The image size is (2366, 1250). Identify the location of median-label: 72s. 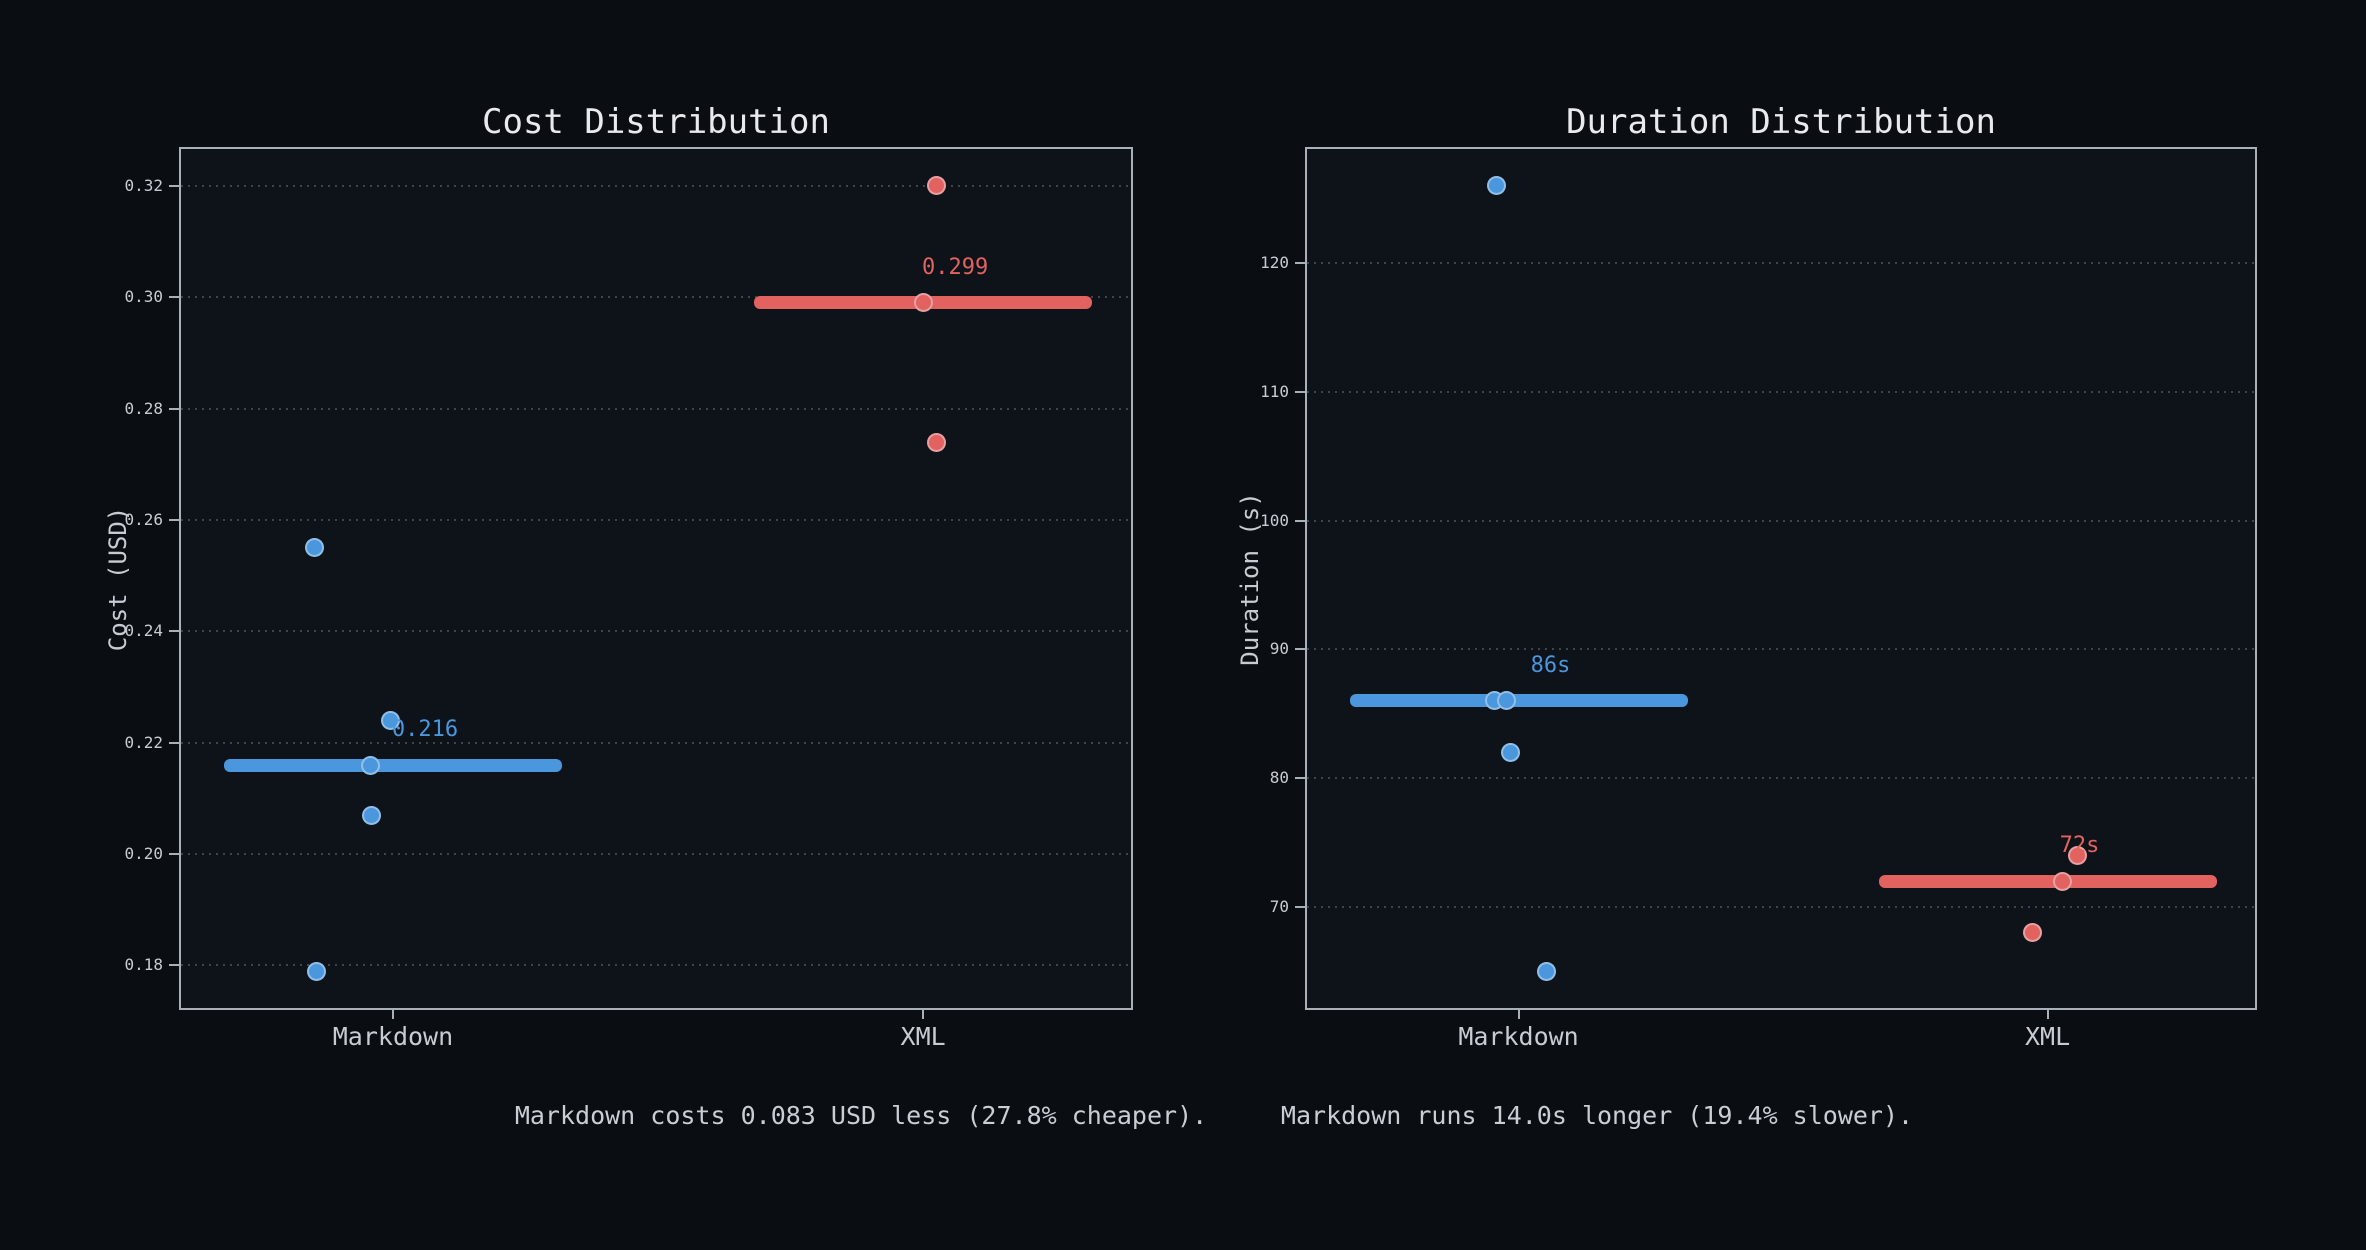
(2079, 846).